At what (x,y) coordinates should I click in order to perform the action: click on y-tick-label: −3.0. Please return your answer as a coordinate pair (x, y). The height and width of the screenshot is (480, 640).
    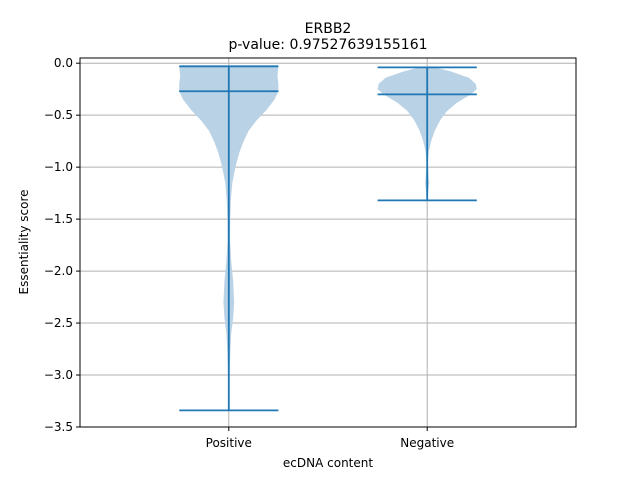
    Looking at the image, I should click on (58, 375).